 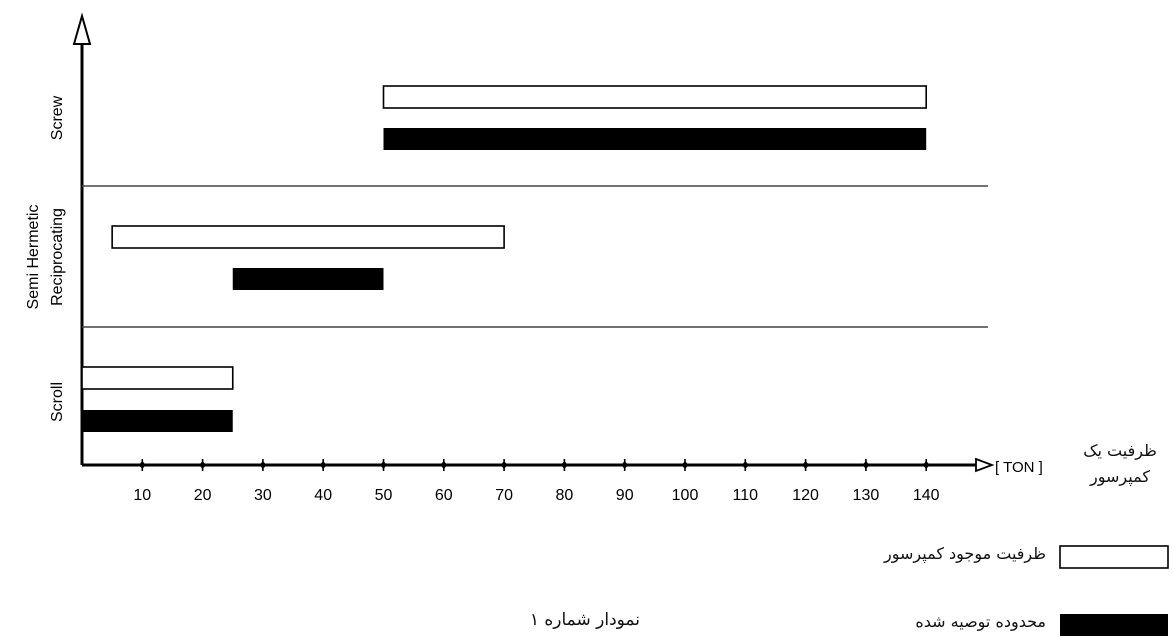 What do you see at coordinates (536, 495) in the screenshot?
I see `x-tick-labels: 10 20 30 40 50 60 70 80 90 100 110 120 130 140` at bounding box center [536, 495].